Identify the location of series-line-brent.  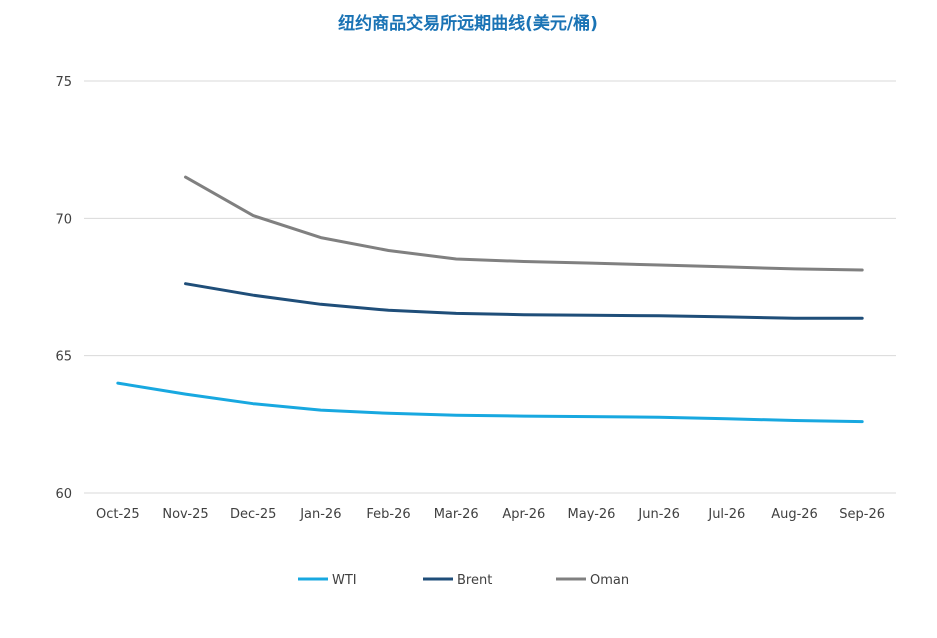
(524, 301).